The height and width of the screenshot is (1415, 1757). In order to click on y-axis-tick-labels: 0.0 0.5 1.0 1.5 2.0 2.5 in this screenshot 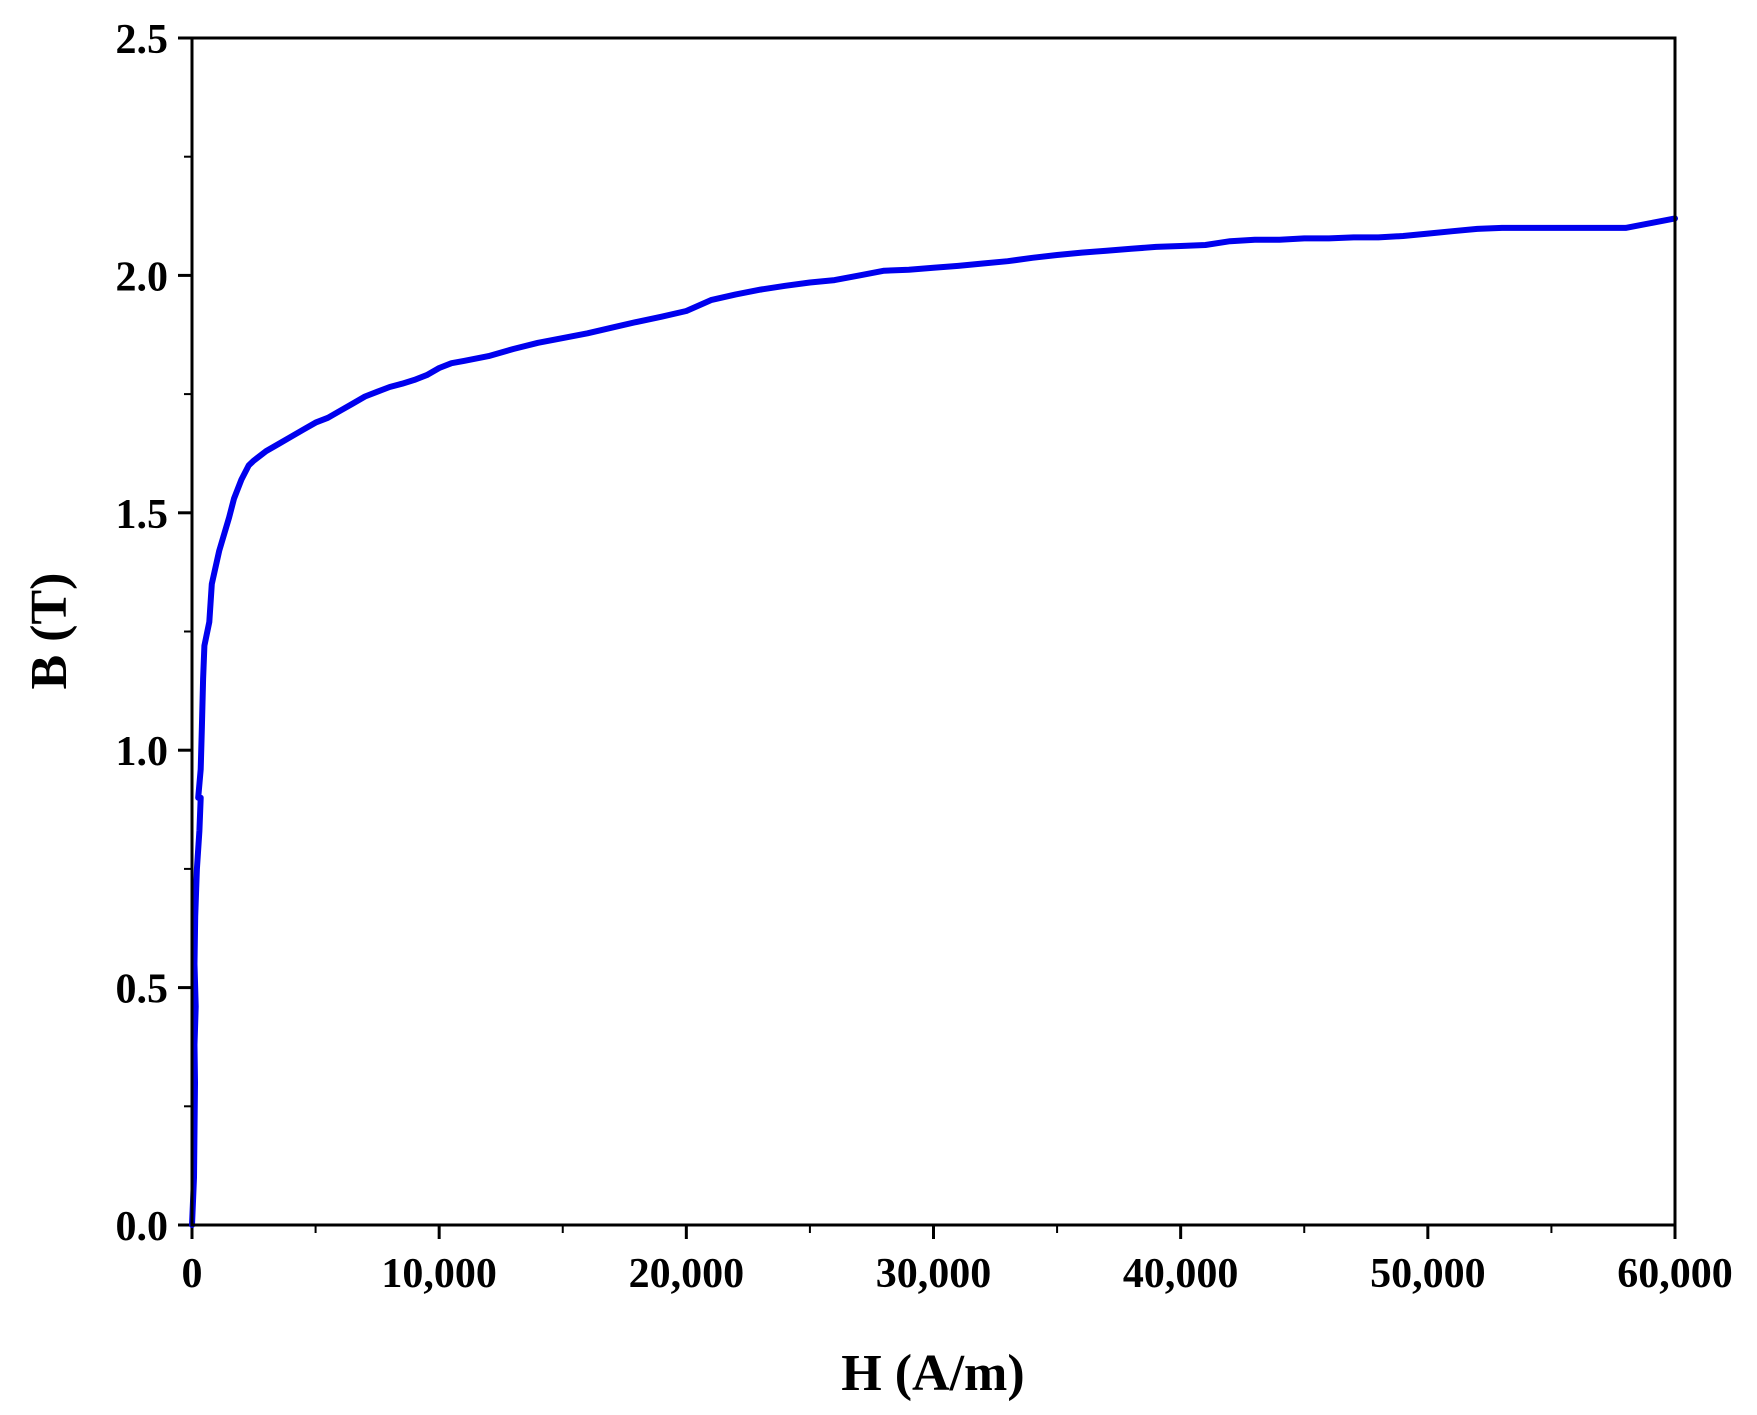, I will do `click(142, 633)`.